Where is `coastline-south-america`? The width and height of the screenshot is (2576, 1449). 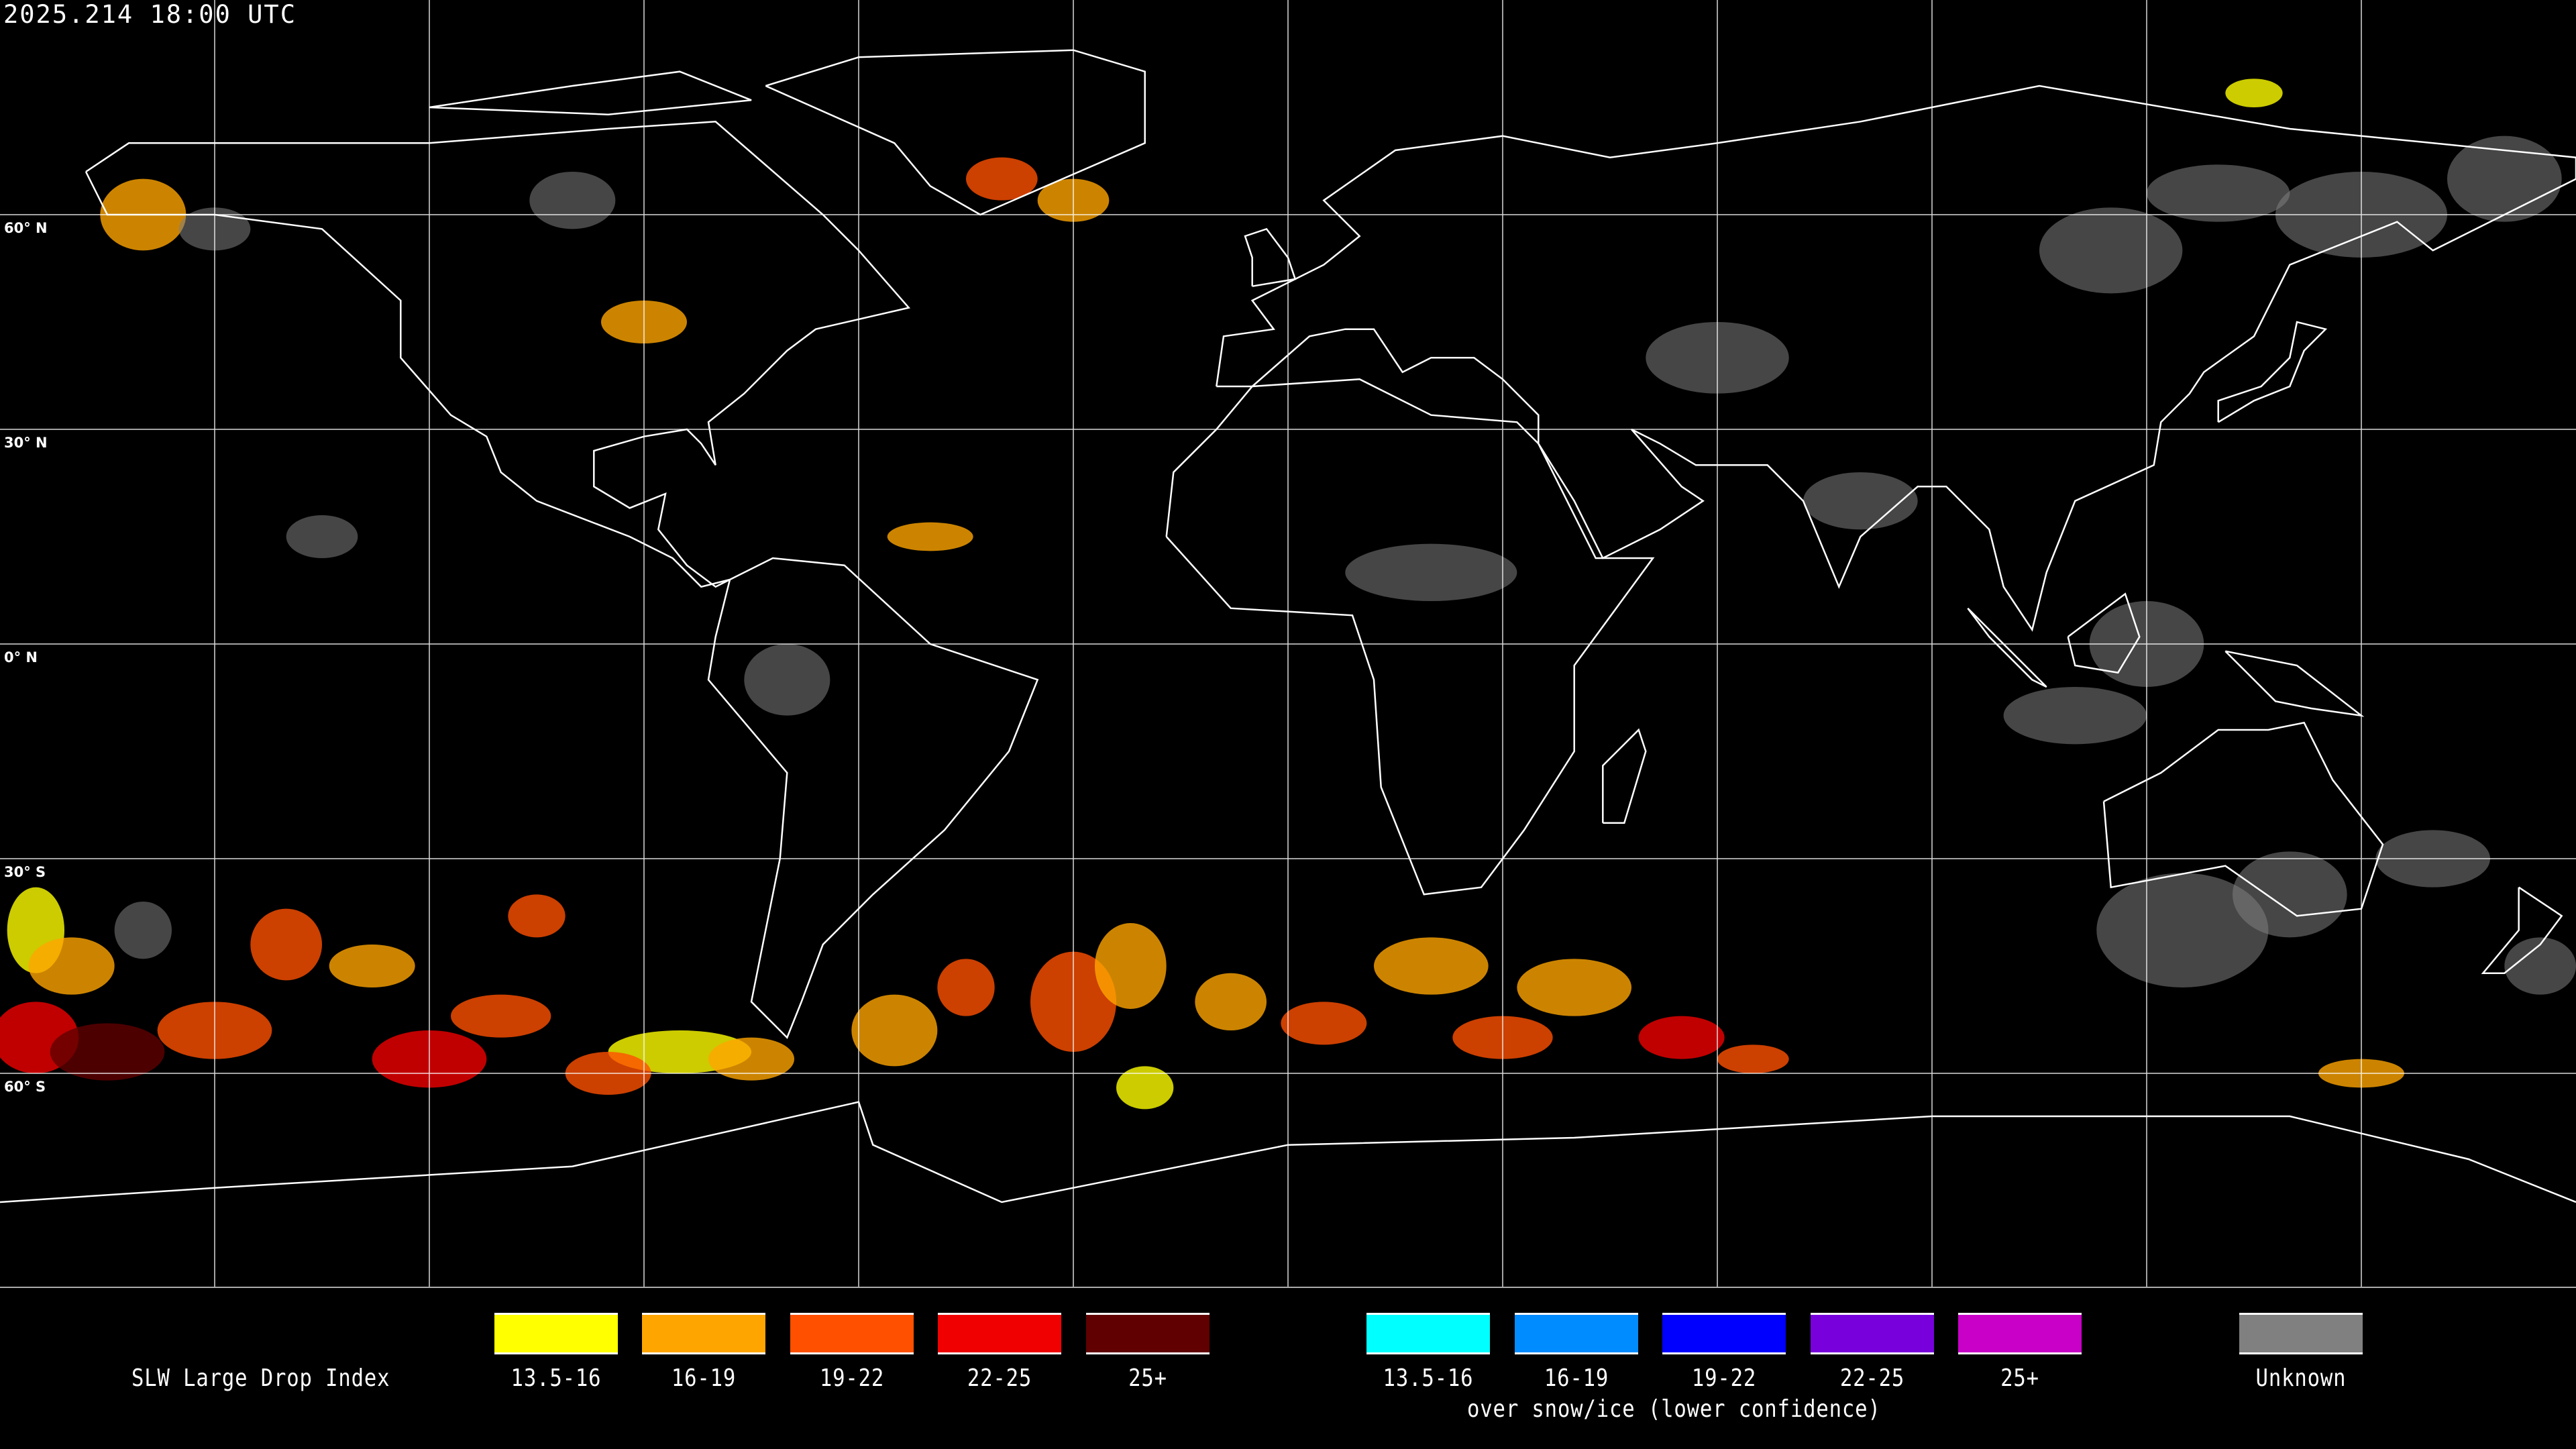 coastline-south-america is located at coordinates (873, 798).